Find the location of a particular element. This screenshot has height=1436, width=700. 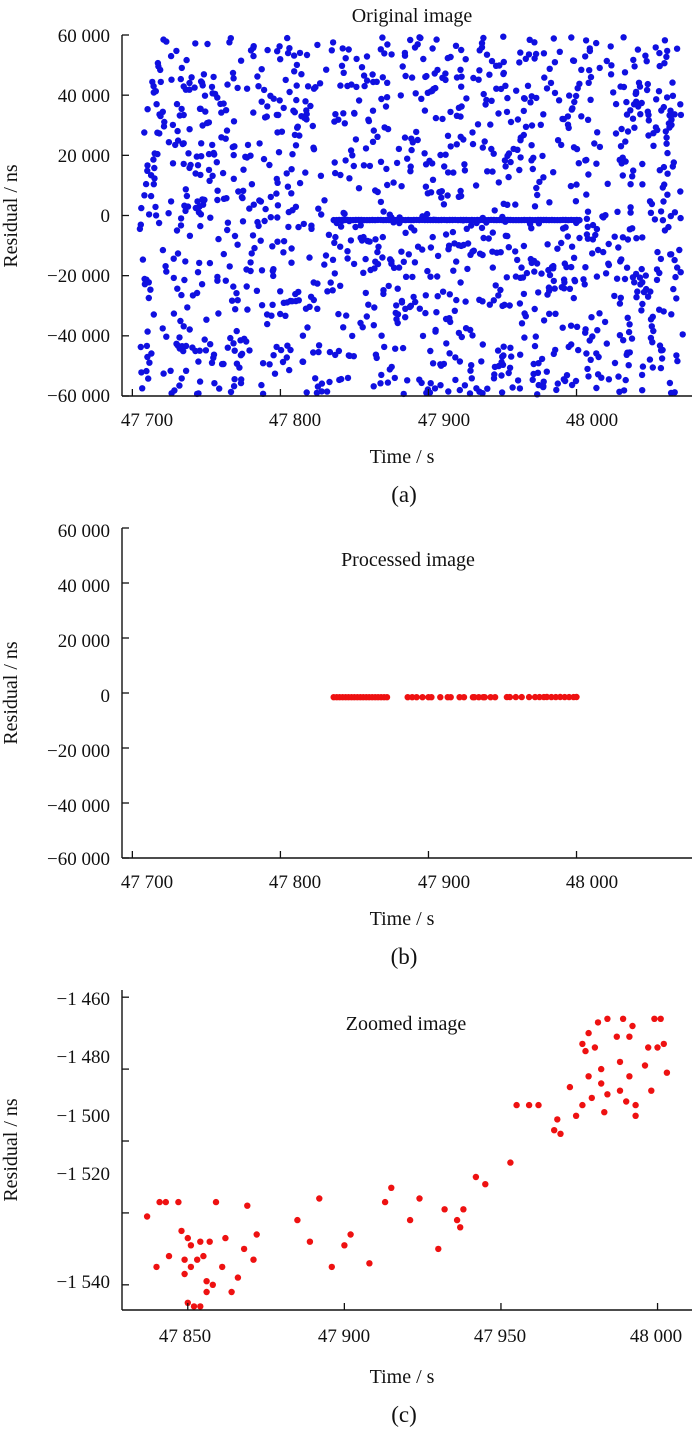

panel-a-x-axis-label: Time / s is located at coordinates (402, 457).